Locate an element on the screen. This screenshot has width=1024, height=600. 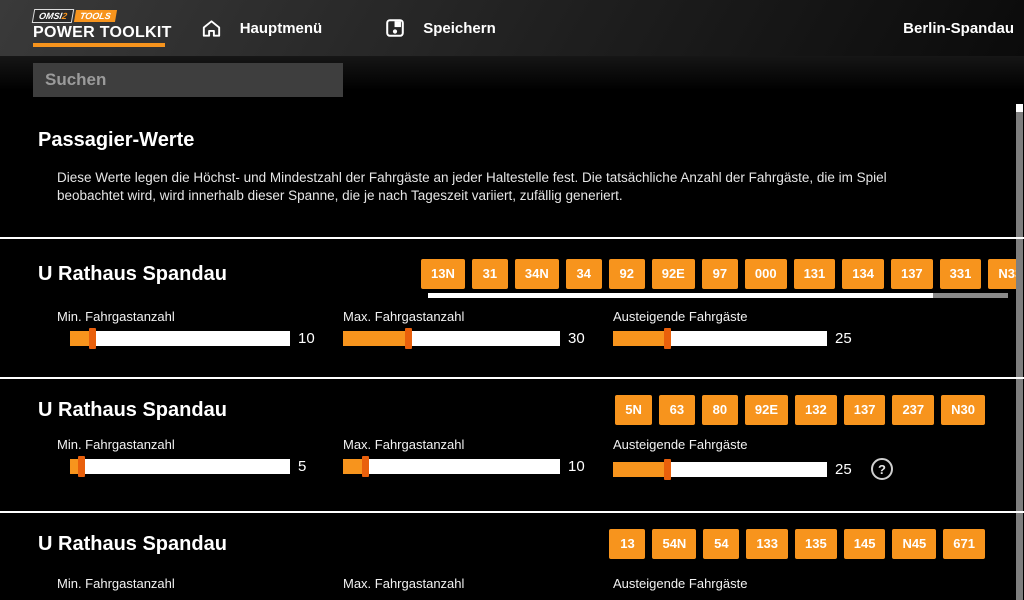
save-icon is located at coordinates (395, 28).